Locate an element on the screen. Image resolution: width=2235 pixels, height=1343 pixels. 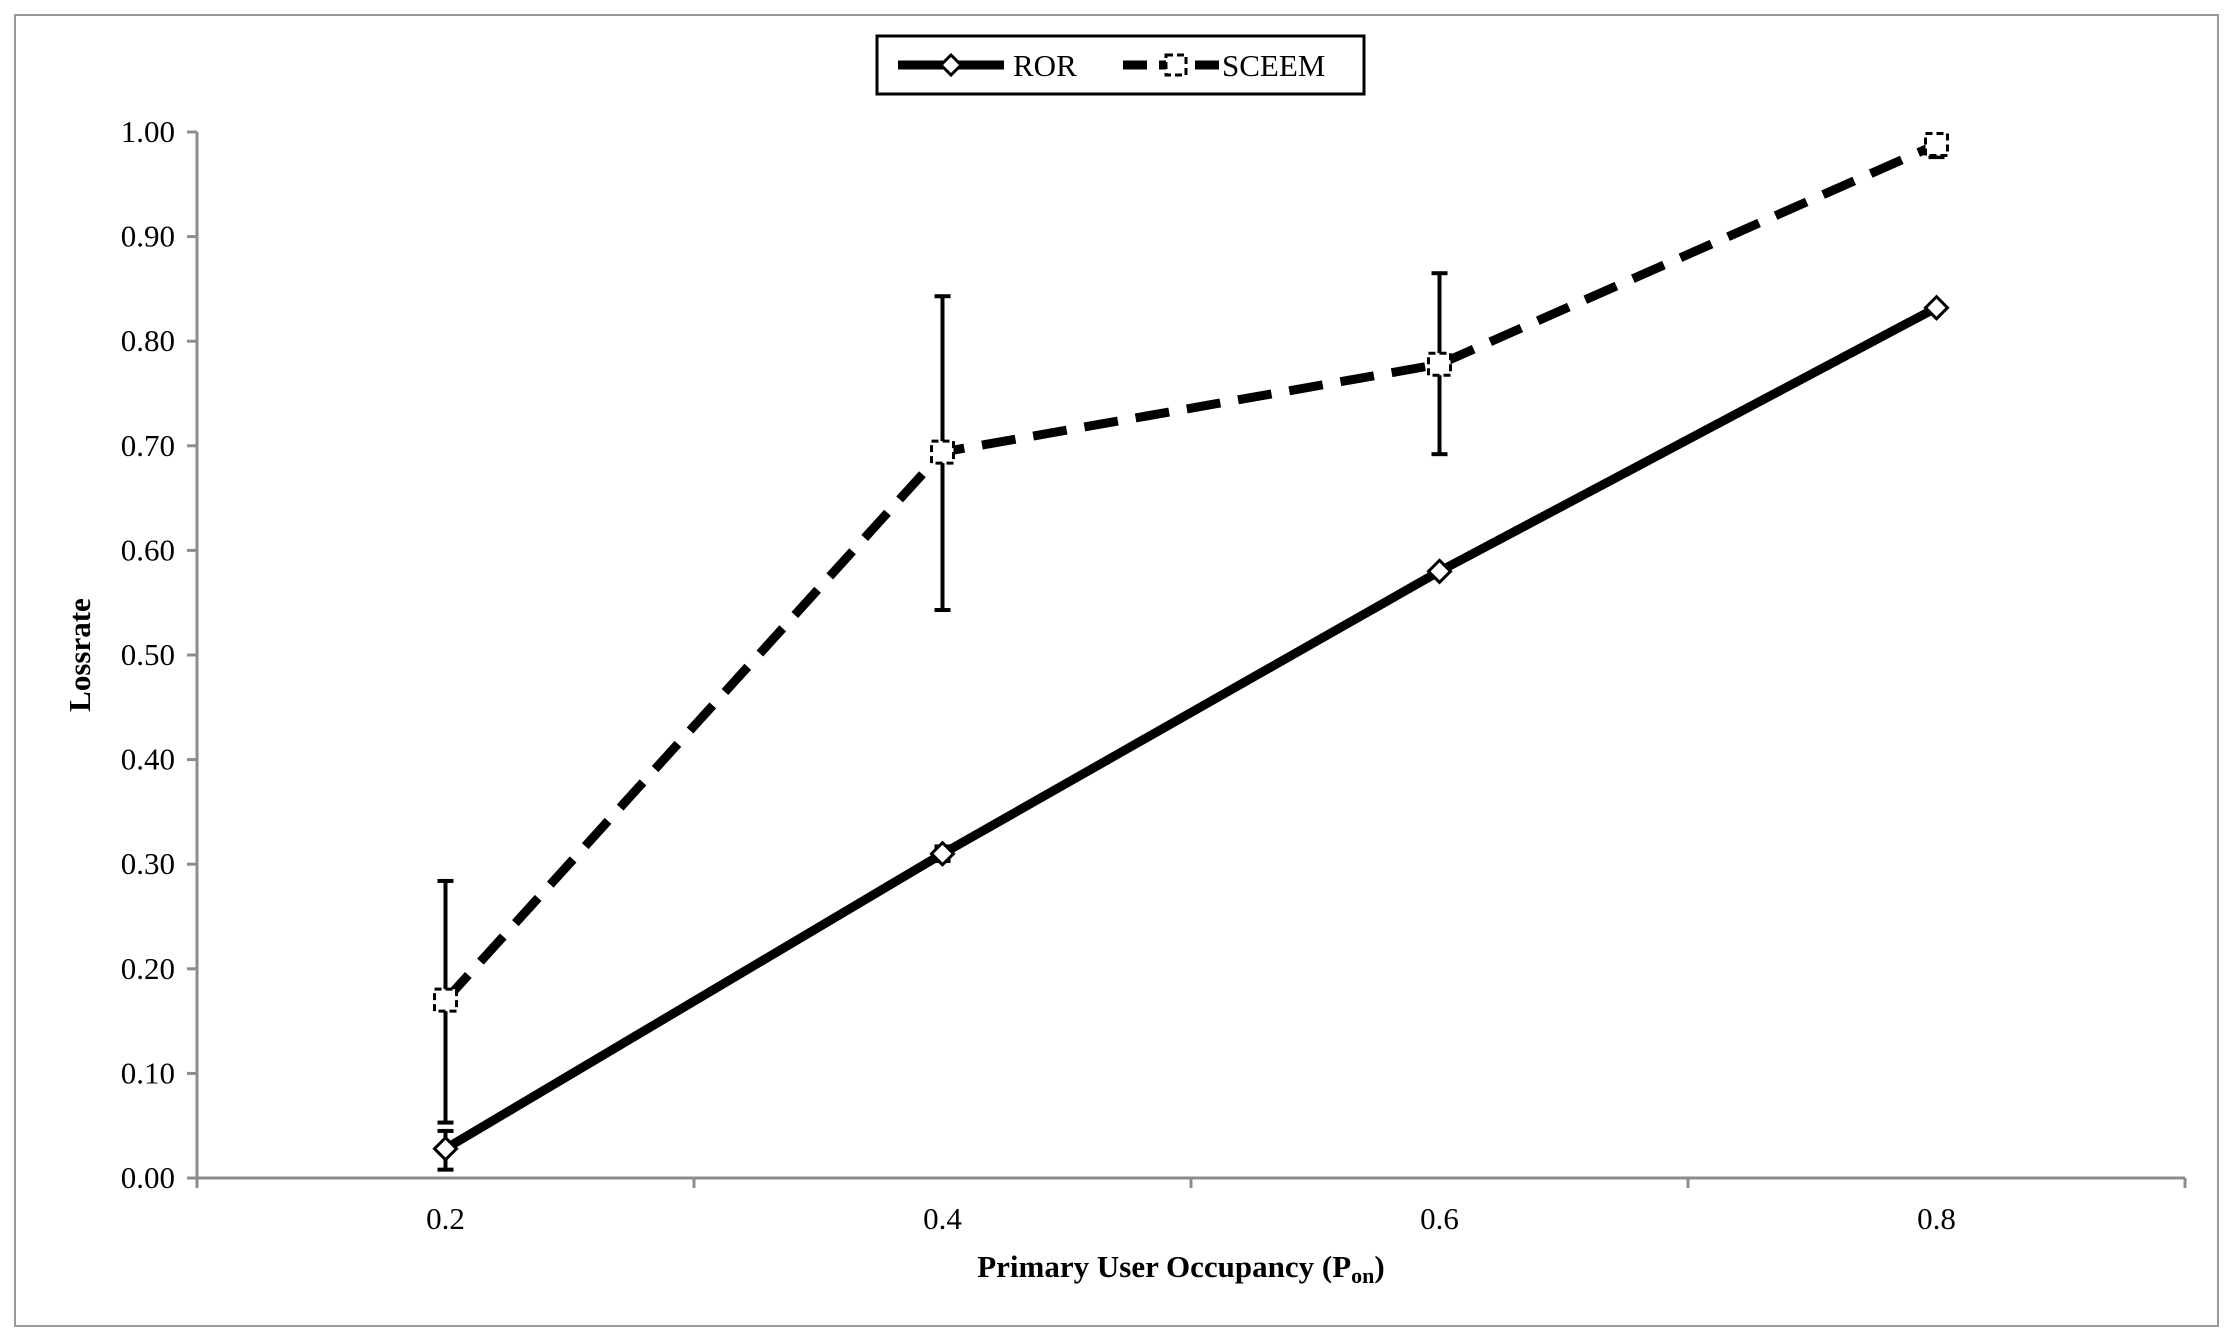
x-tick-label: 0.8 is located at coordinates (1936, 1218).